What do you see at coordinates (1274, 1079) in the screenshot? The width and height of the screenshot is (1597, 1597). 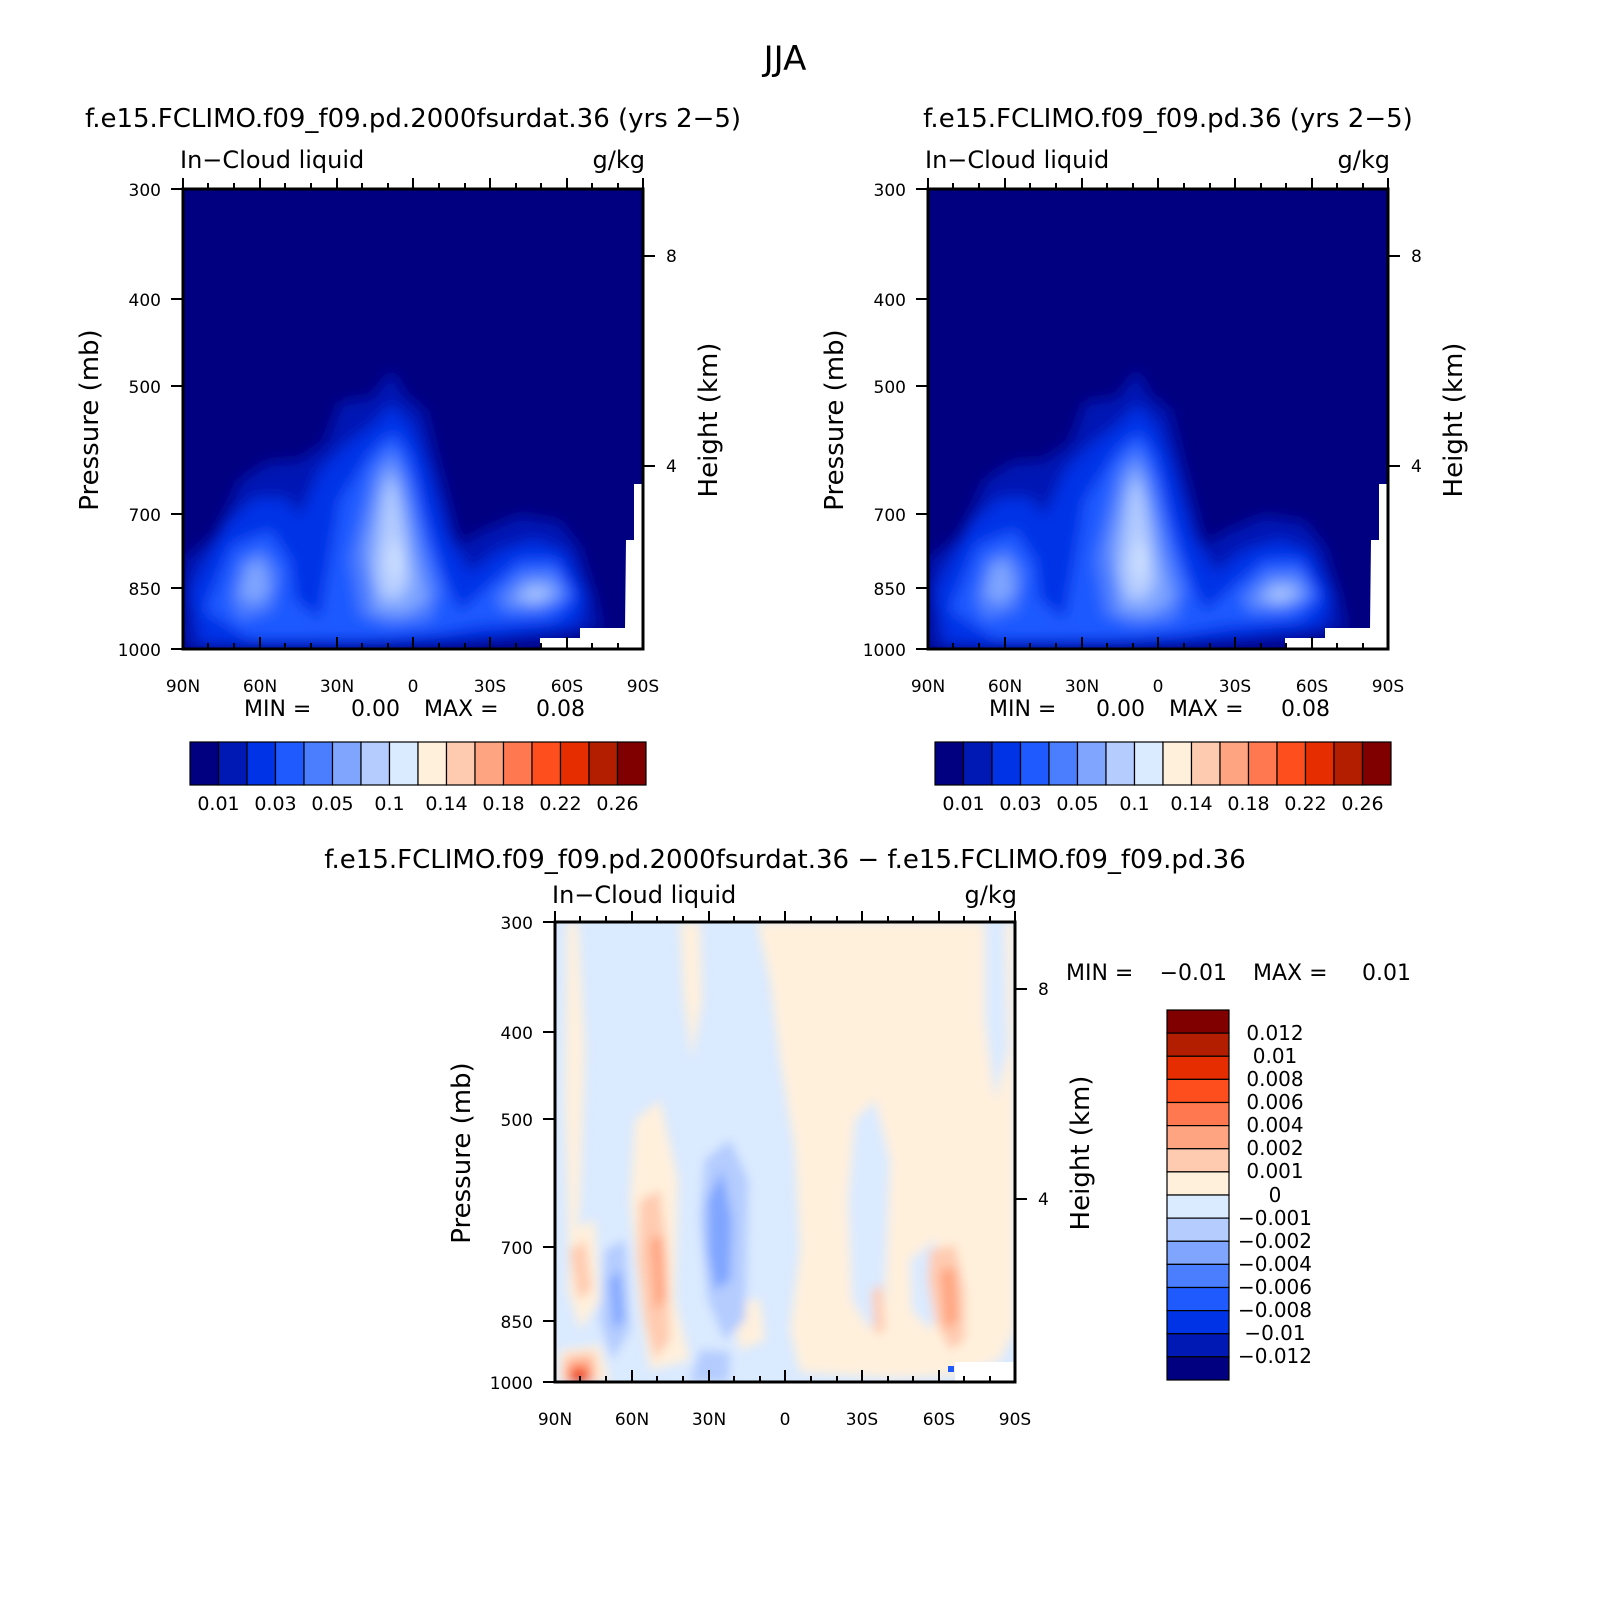 I see `colorbar-label: 0.008` at bounding box center [1274, 1079].